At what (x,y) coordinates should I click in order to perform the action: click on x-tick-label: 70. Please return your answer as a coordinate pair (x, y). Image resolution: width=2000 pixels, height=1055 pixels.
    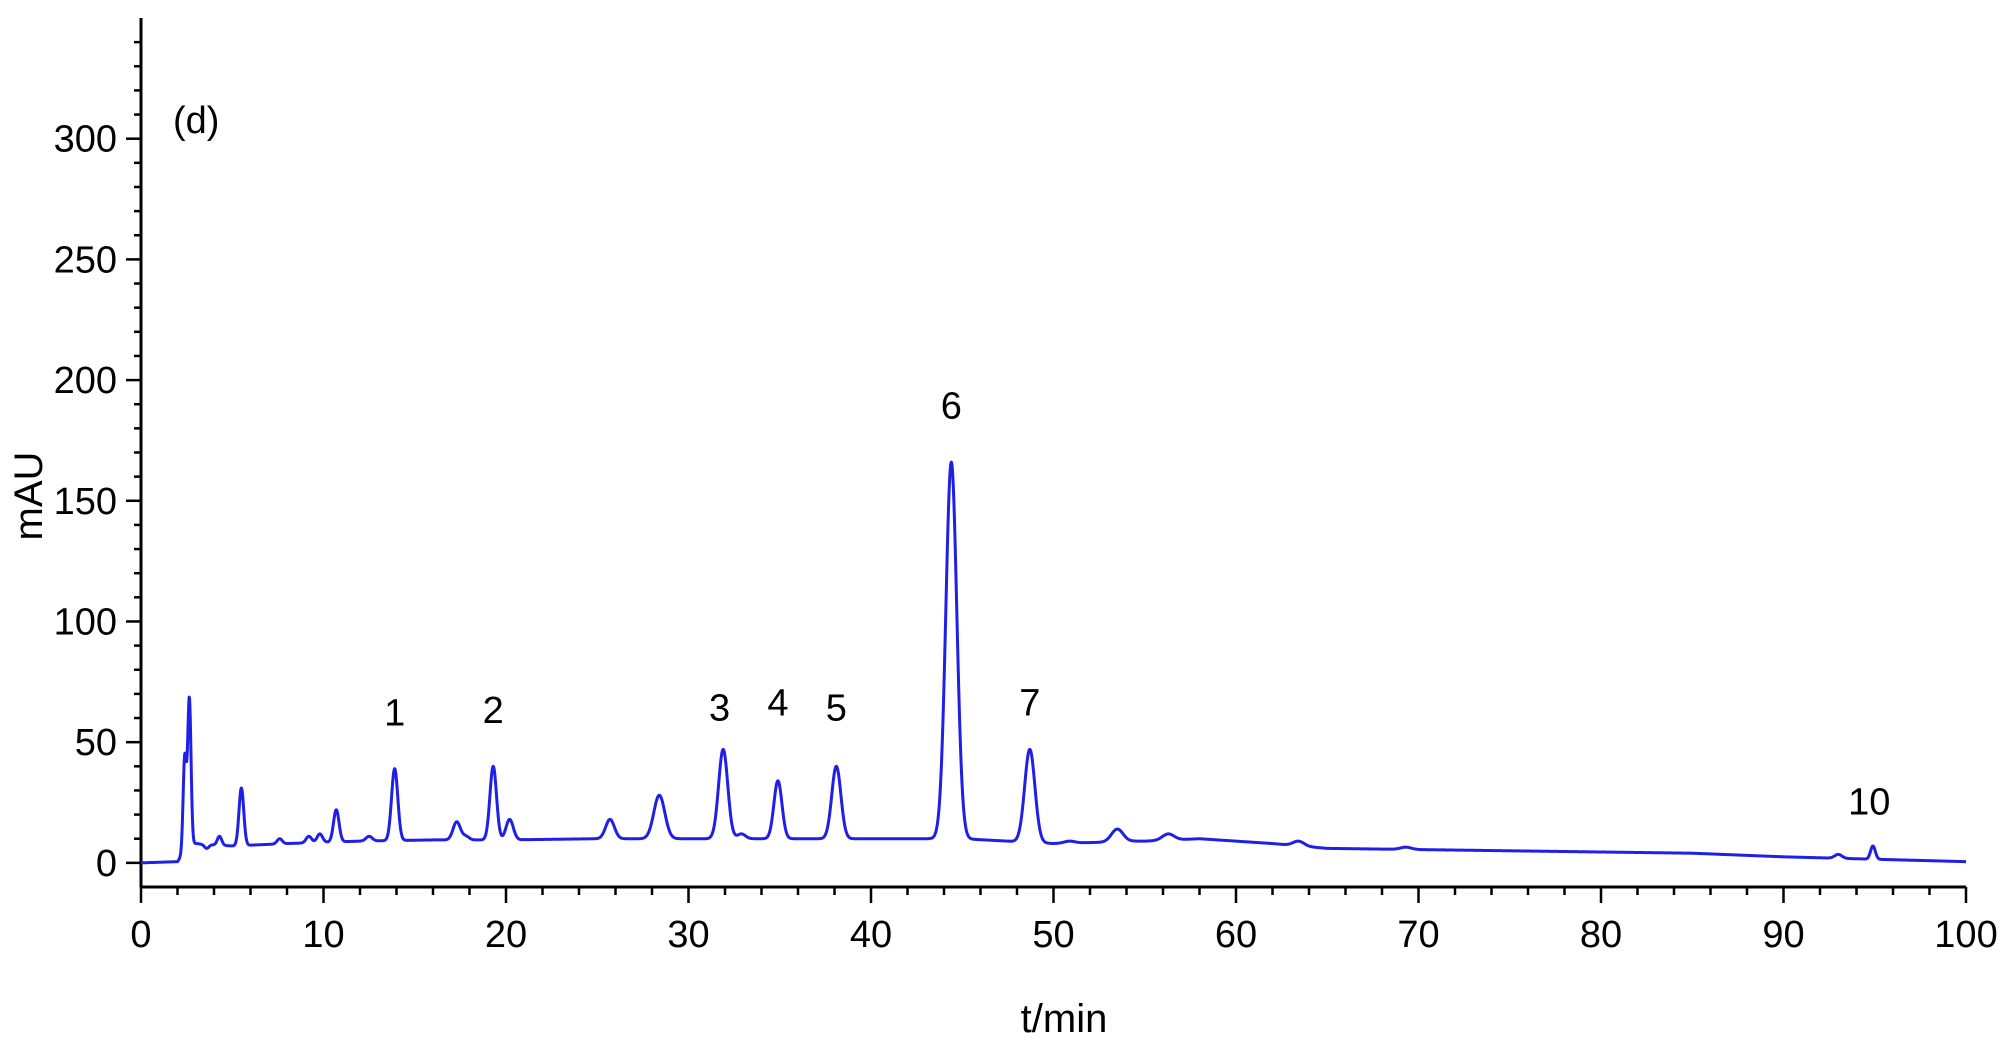
    Looking at the image, I should click on (1418, 935).